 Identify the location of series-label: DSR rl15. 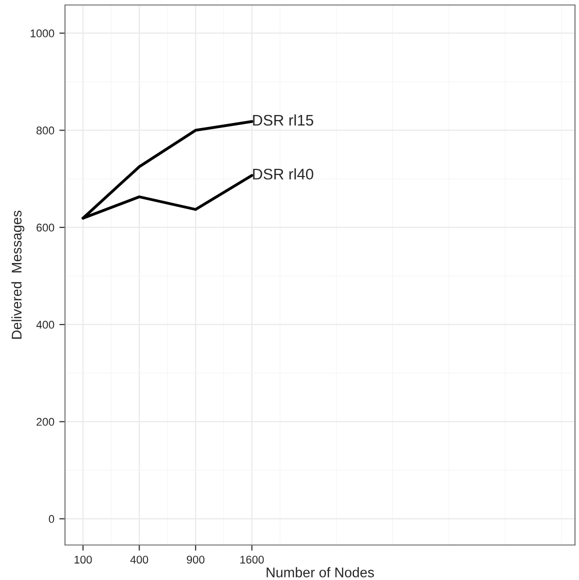
(283, 120).